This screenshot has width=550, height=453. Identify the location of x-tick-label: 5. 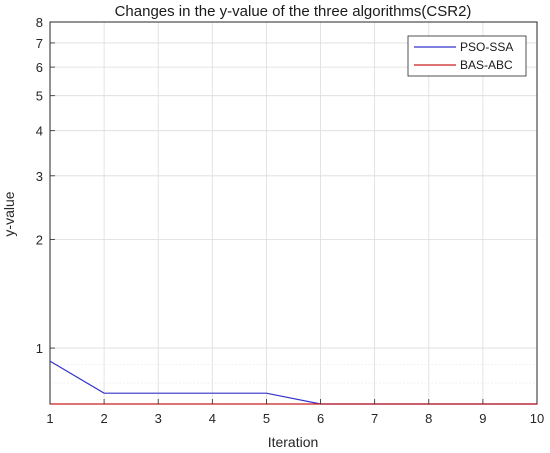
(266, 418).